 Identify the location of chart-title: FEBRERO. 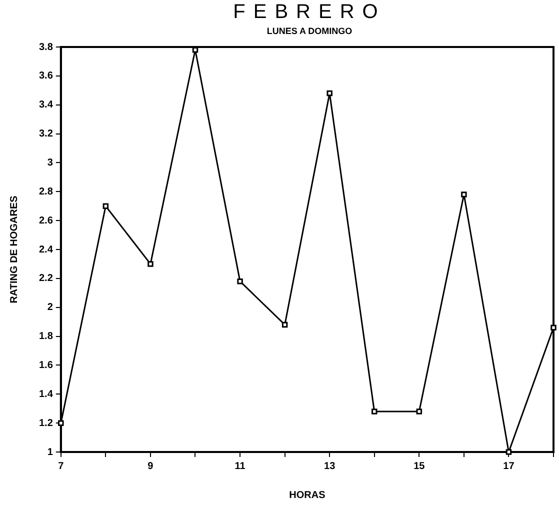
(309, 12).